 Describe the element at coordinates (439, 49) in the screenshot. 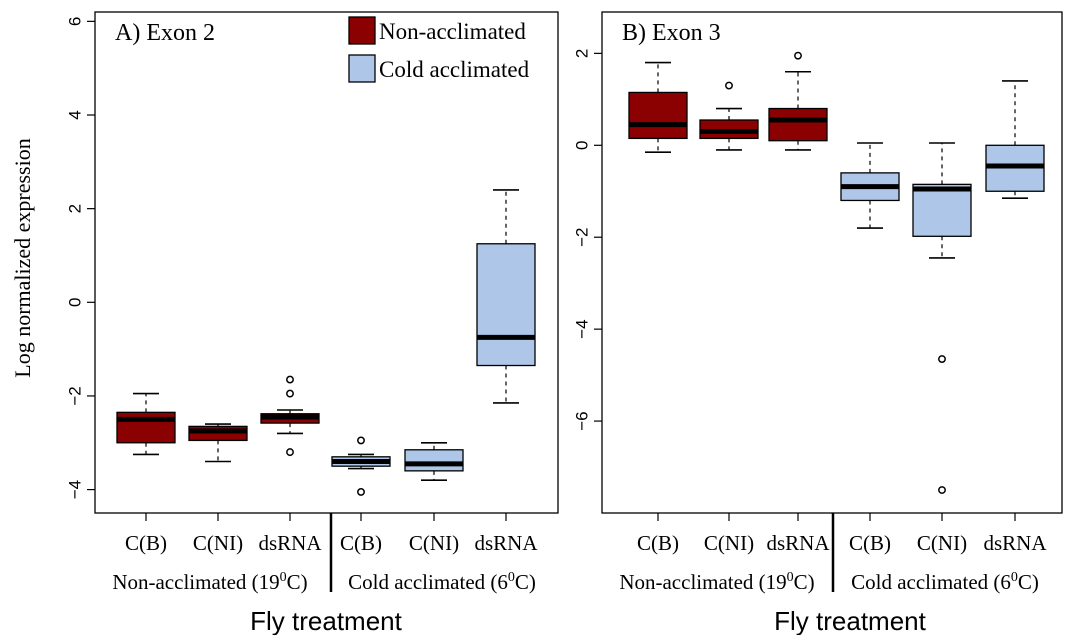

I see `legend: Non-acclimated Cold acclimated` at that location.